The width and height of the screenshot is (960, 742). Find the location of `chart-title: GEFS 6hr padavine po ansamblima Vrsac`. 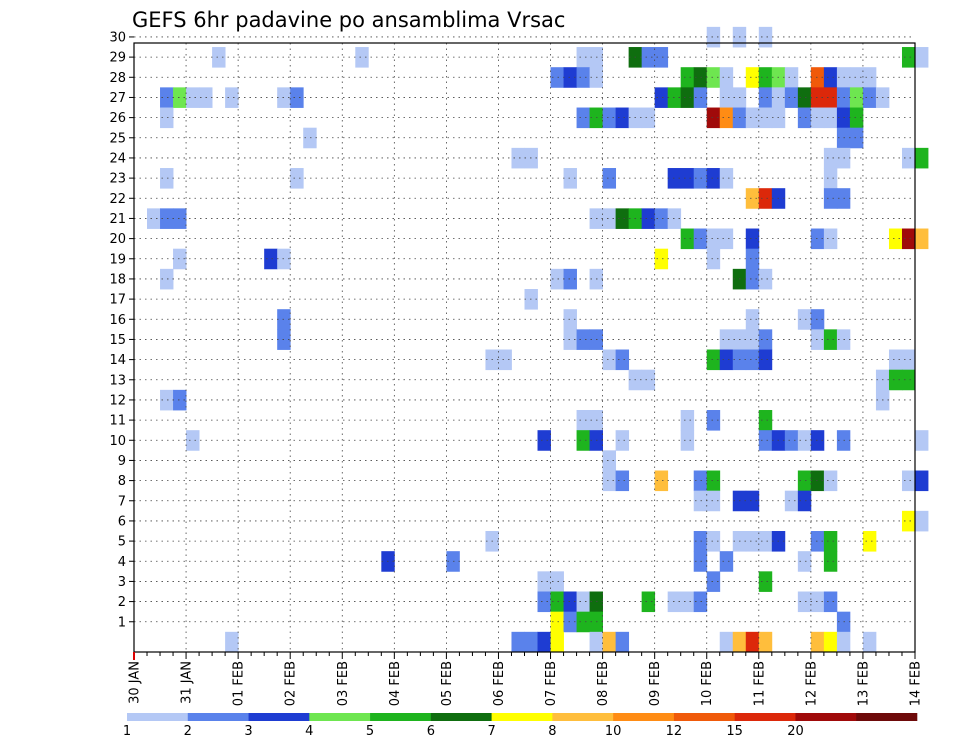

chart-title: GEFS 6hr padavine po ansamblima Vrsac is located at coordinates (348, 20).